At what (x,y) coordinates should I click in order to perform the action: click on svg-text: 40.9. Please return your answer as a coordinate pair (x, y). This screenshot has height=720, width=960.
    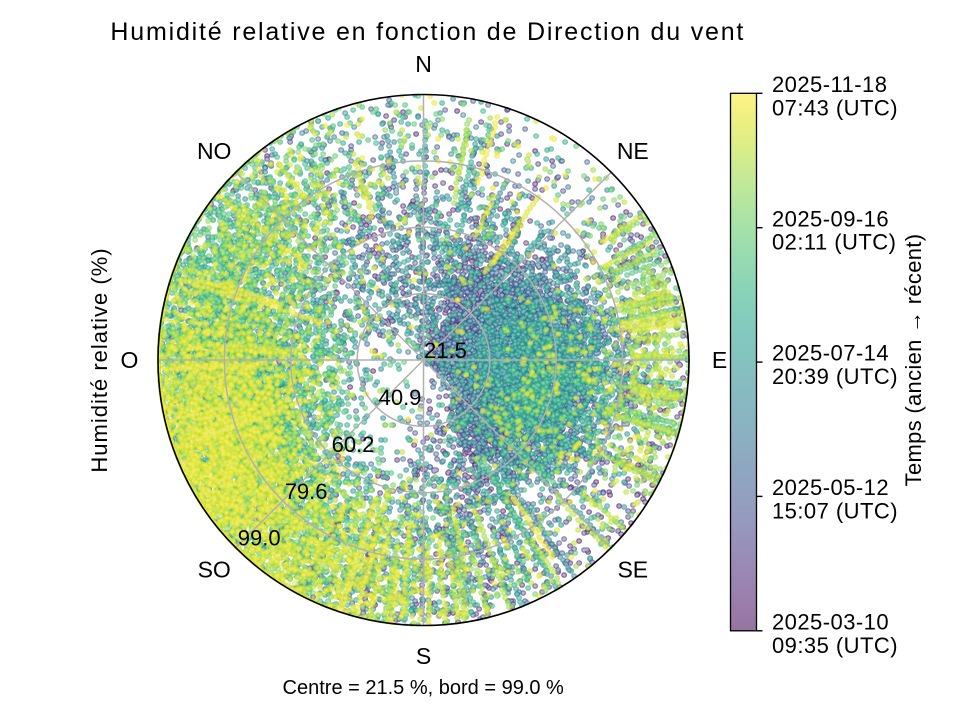
    Looking at the image, I should click on (400, 397).